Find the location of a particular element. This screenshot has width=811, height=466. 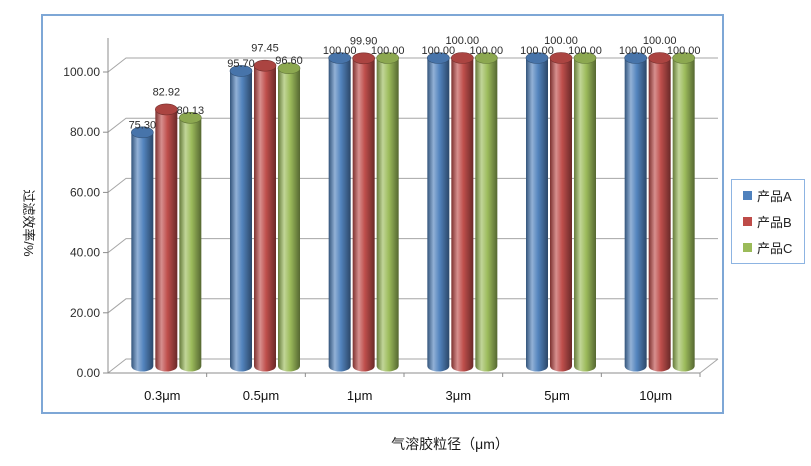

legend-label-product-b: 产品B is located at coordinates (774, 222).